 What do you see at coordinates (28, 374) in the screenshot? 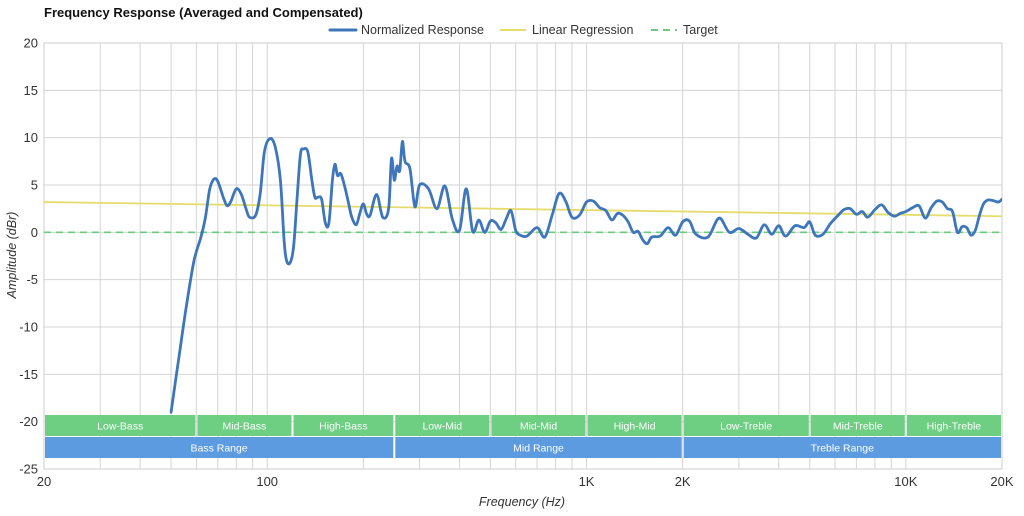
I see `y-tick-label: -15` at bounding box center [28, 374].